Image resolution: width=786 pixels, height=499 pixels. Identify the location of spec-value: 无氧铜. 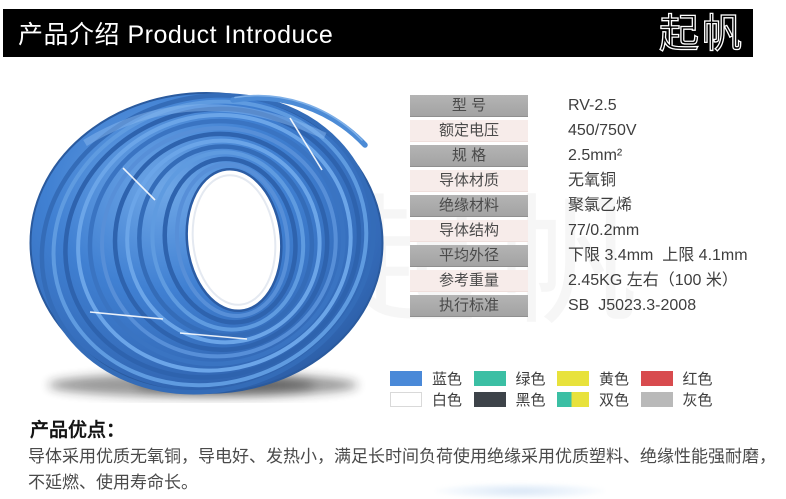
(592, 180).